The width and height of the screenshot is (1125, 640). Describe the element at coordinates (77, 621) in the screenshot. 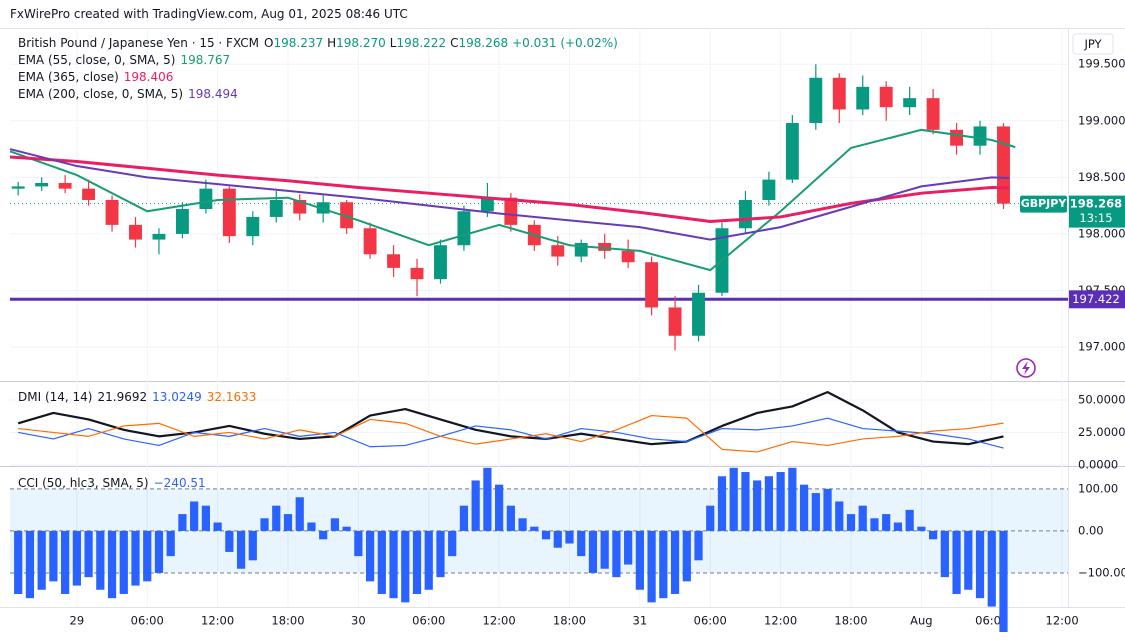

I see `x-tick-label: 29` at that location.